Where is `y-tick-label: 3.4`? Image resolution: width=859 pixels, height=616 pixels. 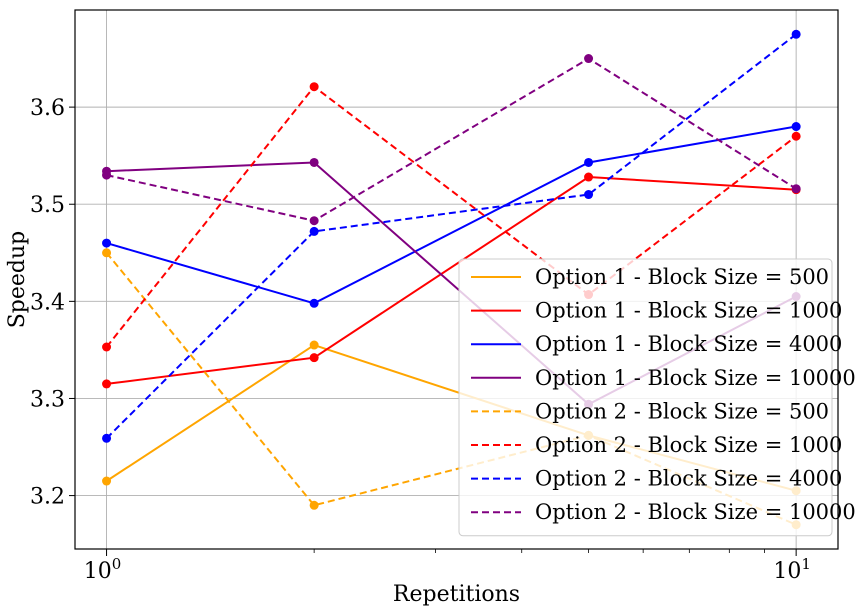 y-tick-label: 3.4 is located at coordinates (47, 302).